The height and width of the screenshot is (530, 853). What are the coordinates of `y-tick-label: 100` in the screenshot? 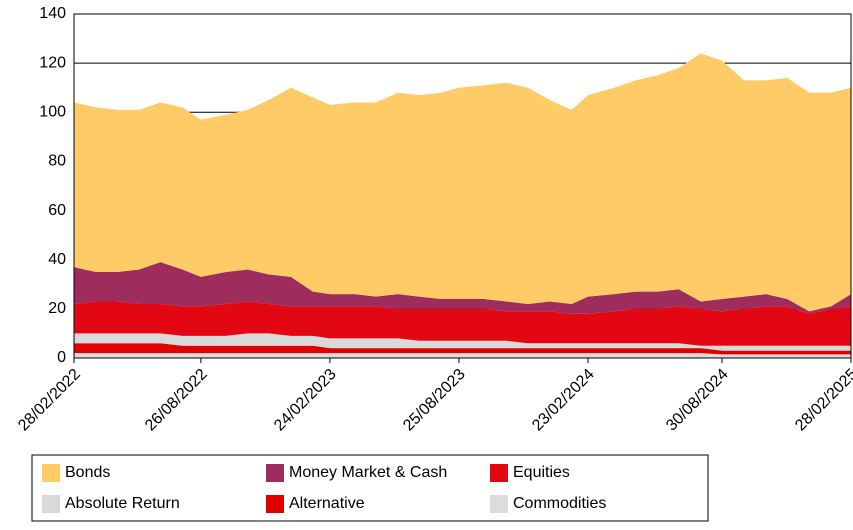 It's located at (52, 112).